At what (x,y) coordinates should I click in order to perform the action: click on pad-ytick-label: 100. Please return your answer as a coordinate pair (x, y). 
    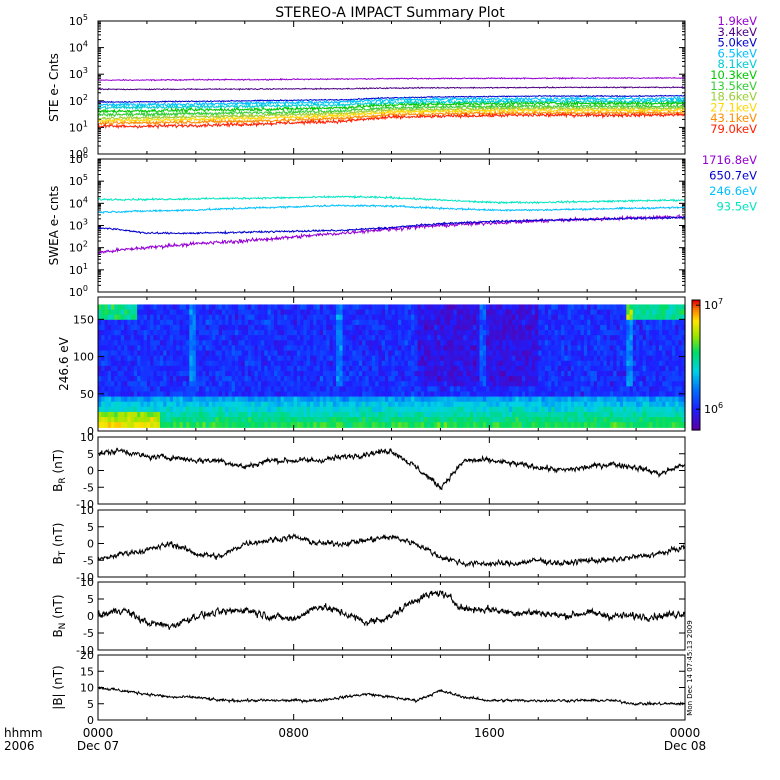
    Looking at the image, I should click on (83, 357).